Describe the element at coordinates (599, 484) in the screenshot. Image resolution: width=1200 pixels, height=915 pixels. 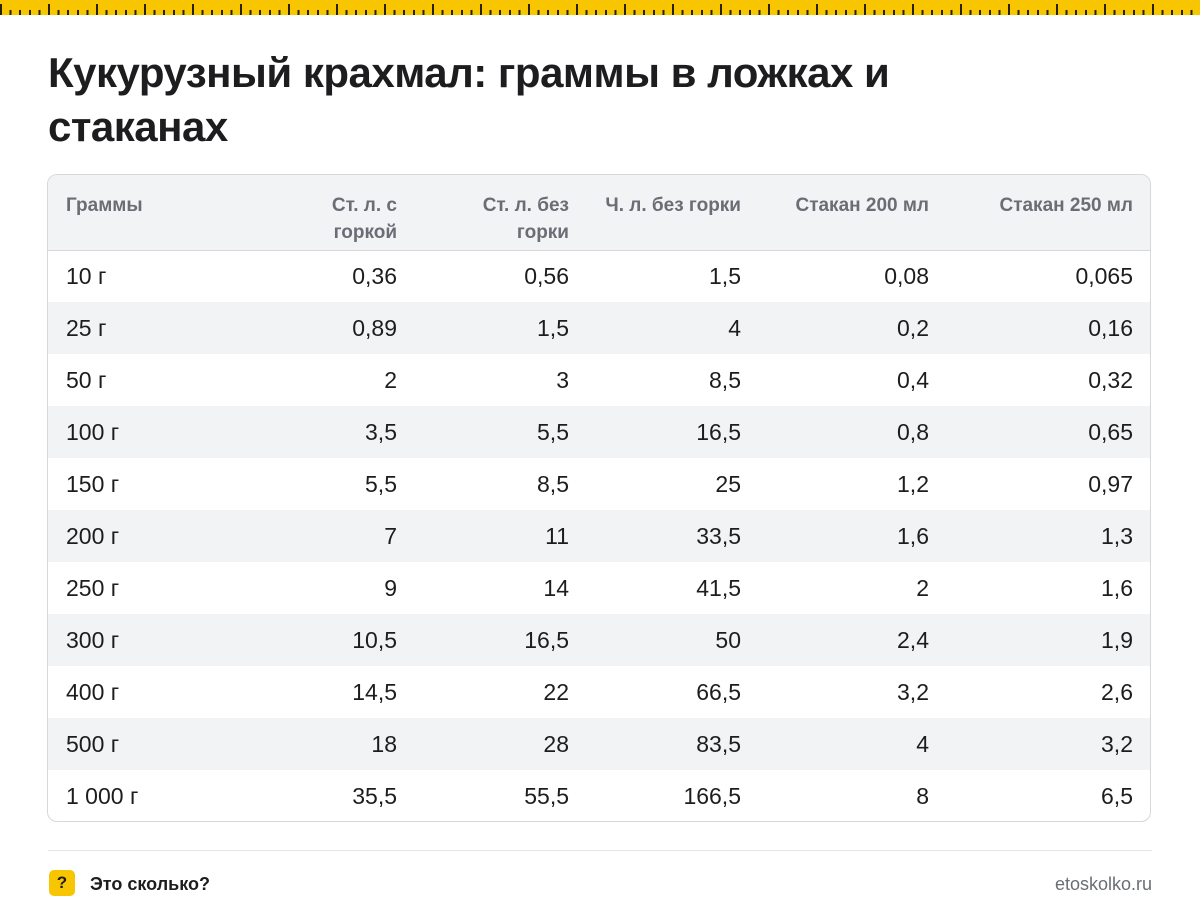
I see `table-row: 150 г 5,5 8,5 25 1,2 0,97` at that location.